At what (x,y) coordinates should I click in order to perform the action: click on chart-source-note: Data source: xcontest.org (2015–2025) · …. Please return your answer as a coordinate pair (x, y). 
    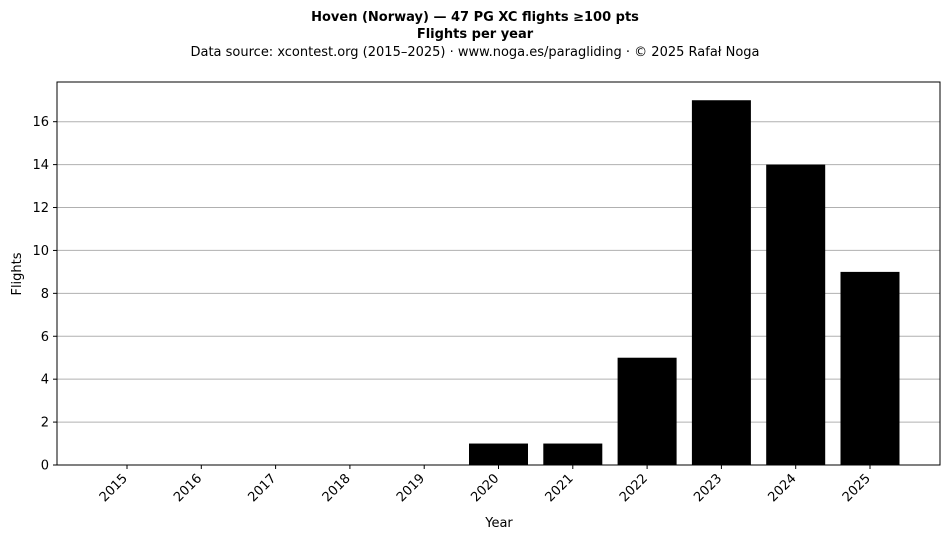
    Looking at the image, I should click on (474, 52).